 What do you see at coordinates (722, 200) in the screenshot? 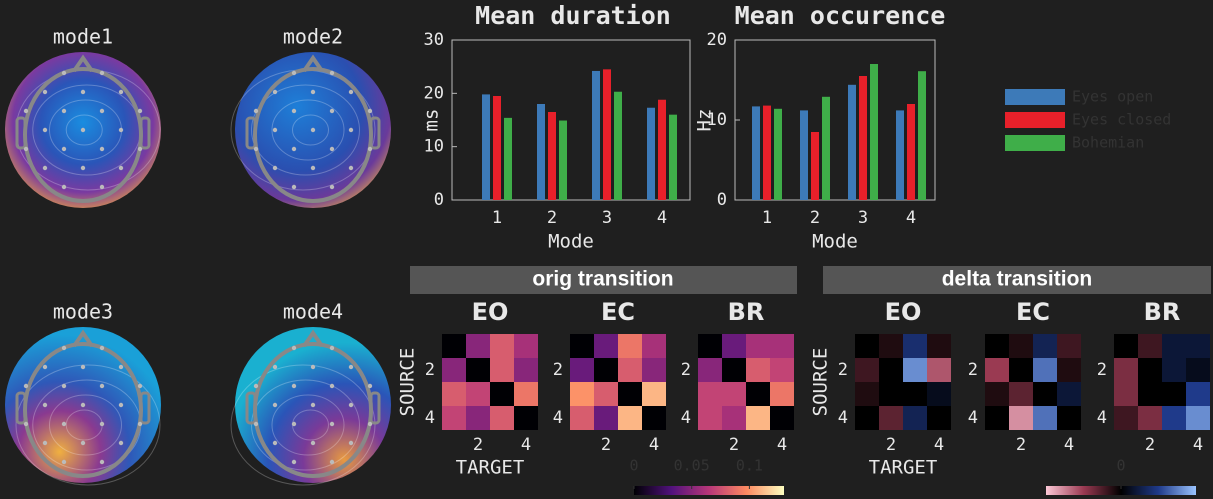
I see `y-tick-label: 0` at bounding box center [722, 200].